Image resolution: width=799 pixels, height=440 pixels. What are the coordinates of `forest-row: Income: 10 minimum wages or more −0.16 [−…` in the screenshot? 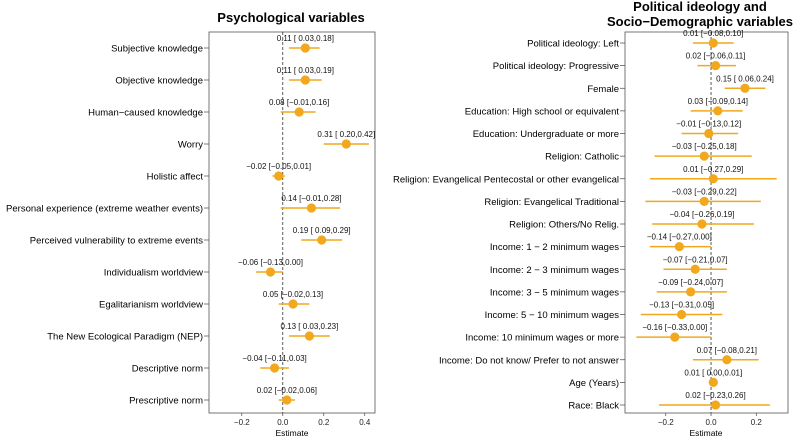 It's located at (588, 333).